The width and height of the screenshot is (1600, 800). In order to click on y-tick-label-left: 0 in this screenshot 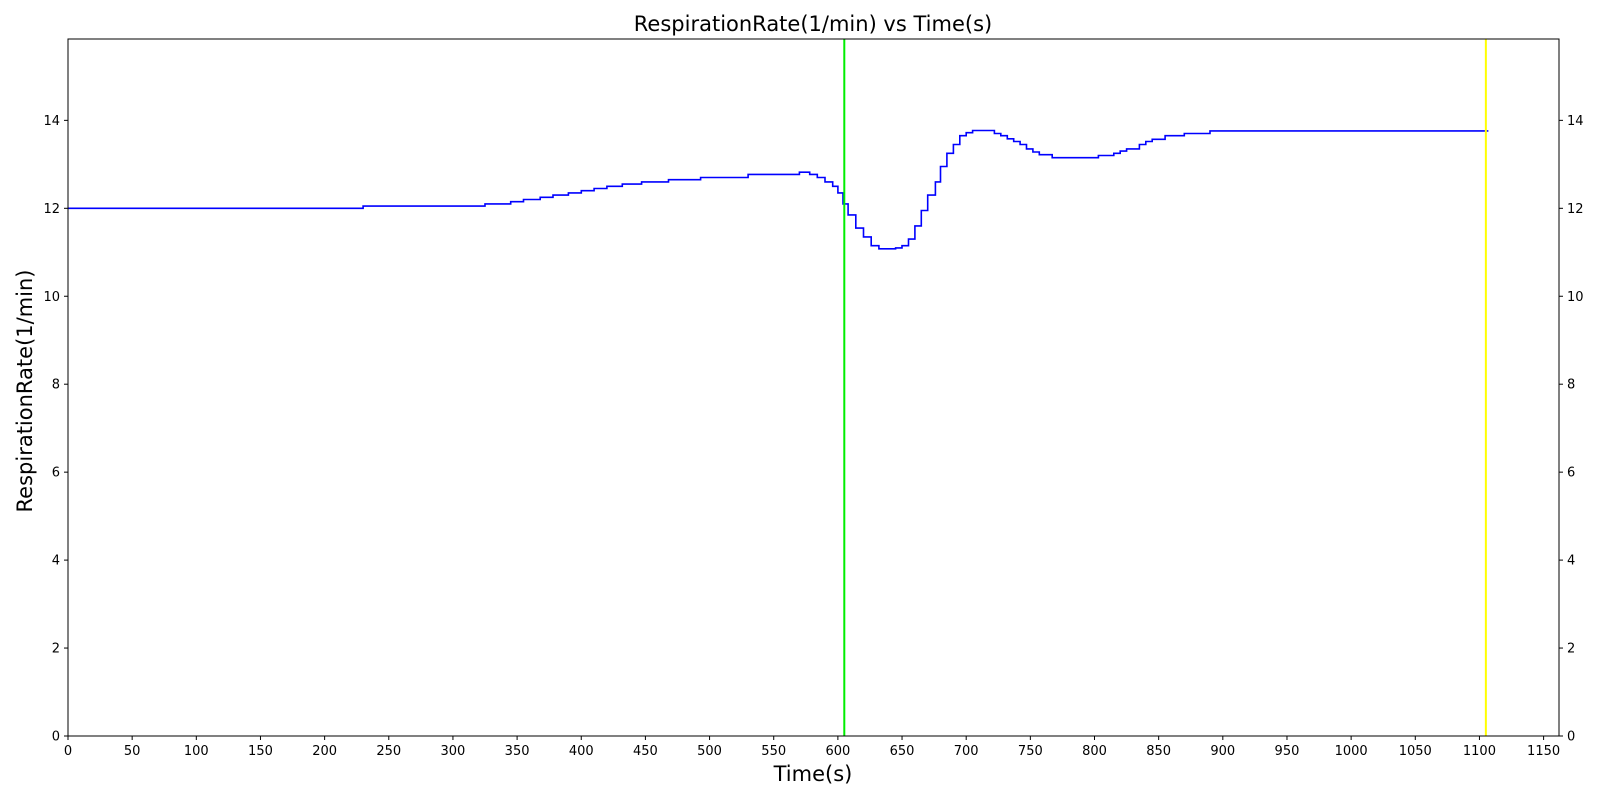, I will do `click(56, 737)`.